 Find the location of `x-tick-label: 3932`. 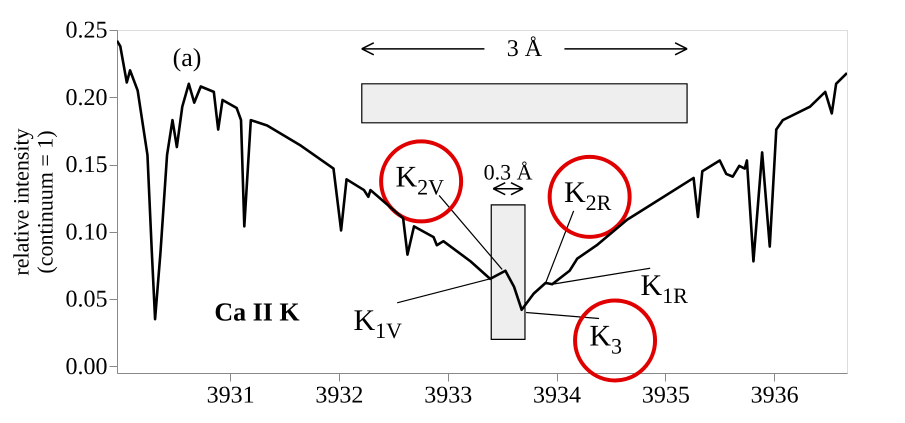

x-tick-label: 3932 is located at coordinates (339, 395).